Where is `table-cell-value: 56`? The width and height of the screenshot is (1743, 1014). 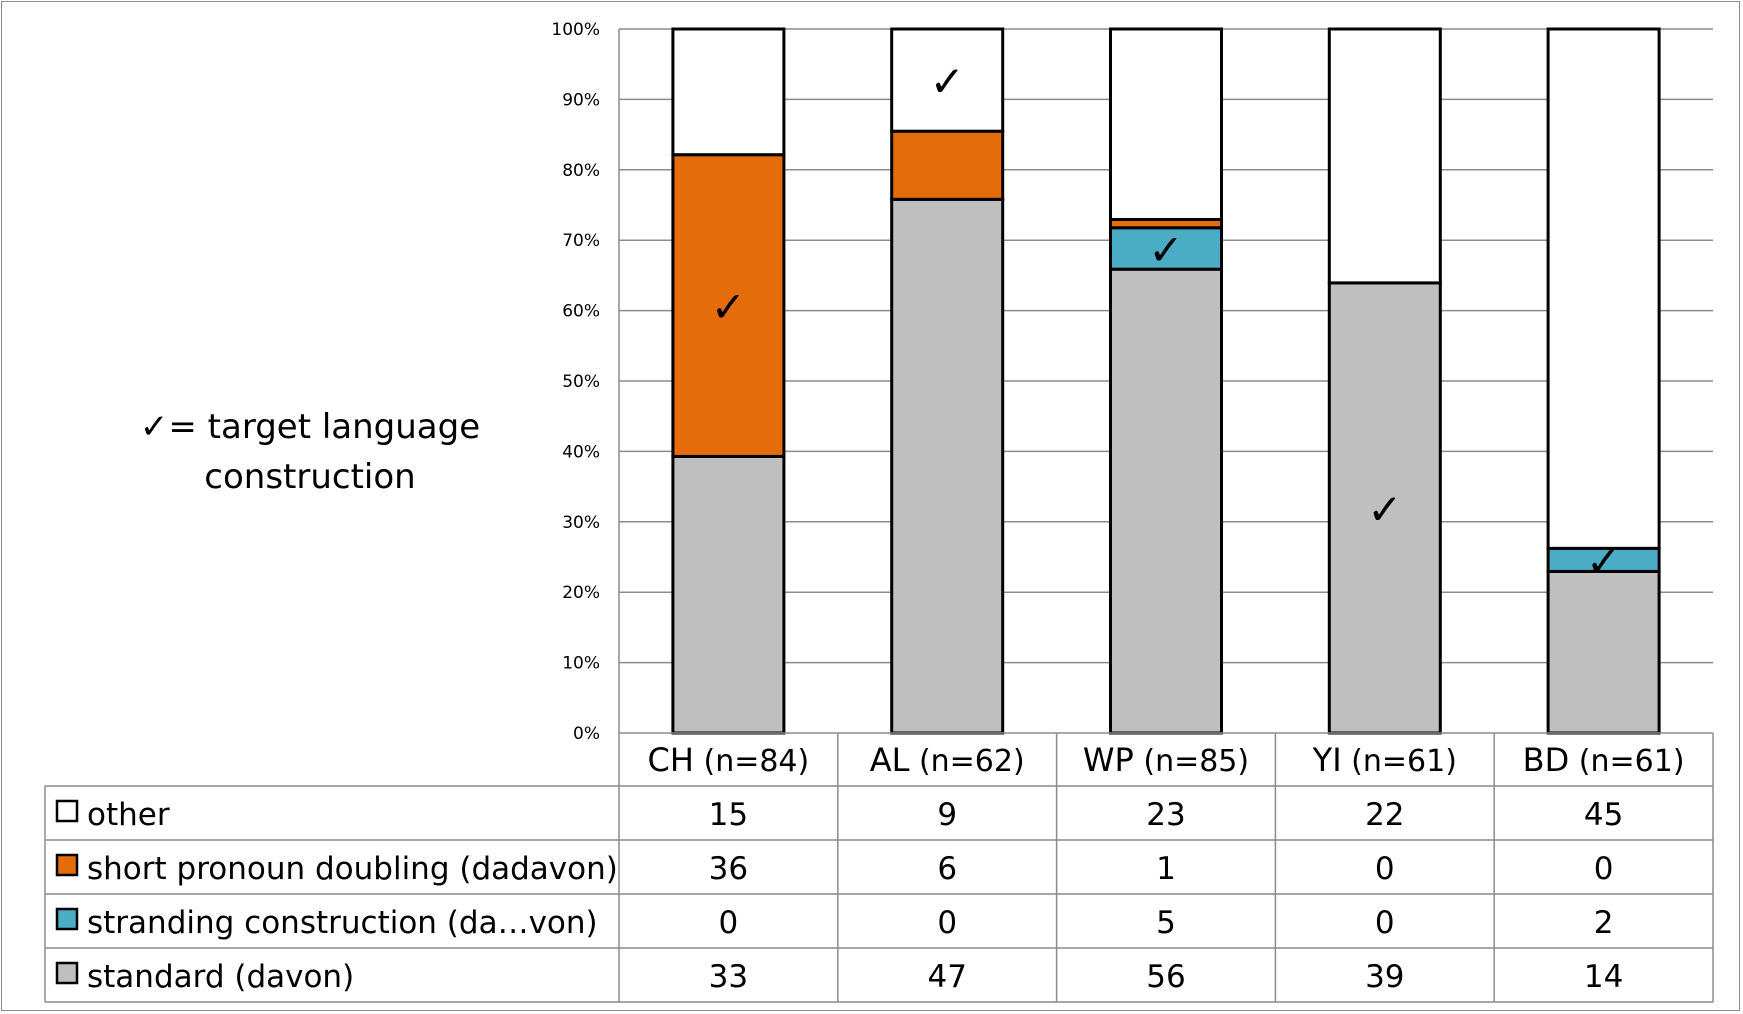 table-cell-value: 56 is located at coordinates (1165, 977).